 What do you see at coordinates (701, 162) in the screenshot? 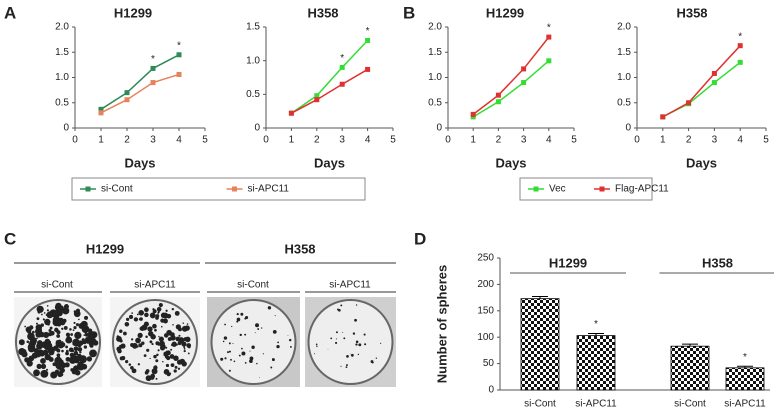
I see `x-axis-label: Days` at bounding box center [701, 162].